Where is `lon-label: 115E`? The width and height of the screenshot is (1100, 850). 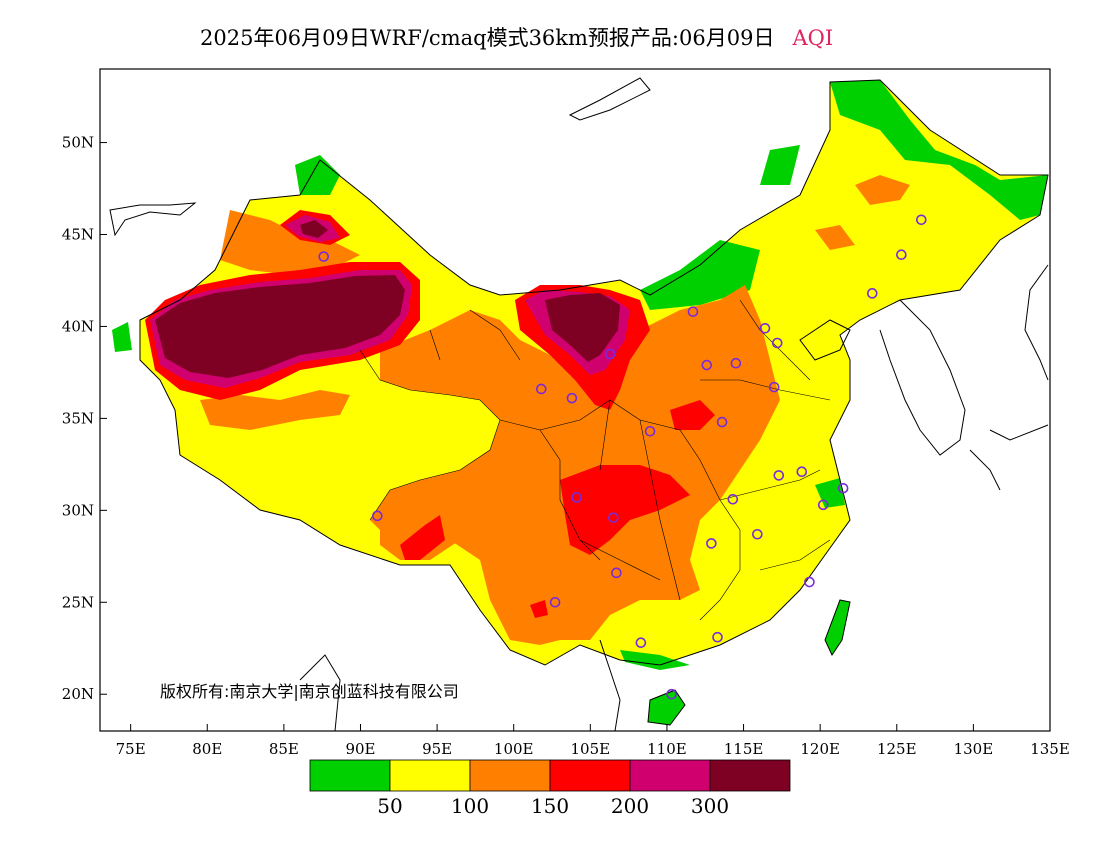
lon-label: 115E is located at coordinates (744, 749).